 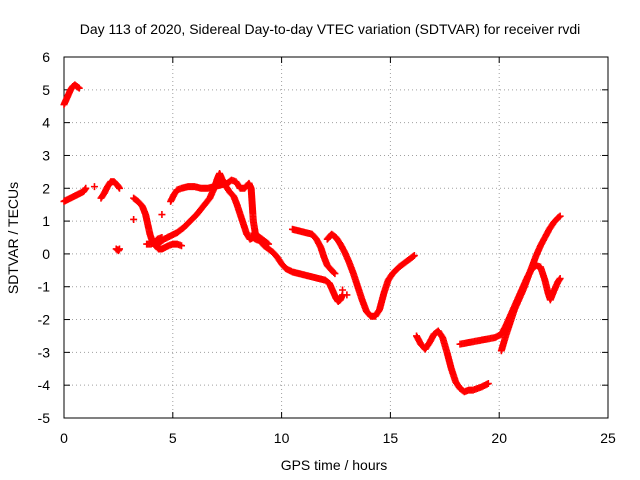 What do you see at coordinates (46, 221) in the screenshot?
I see `y-tick-label: 1` at bounding box center [46, 221].